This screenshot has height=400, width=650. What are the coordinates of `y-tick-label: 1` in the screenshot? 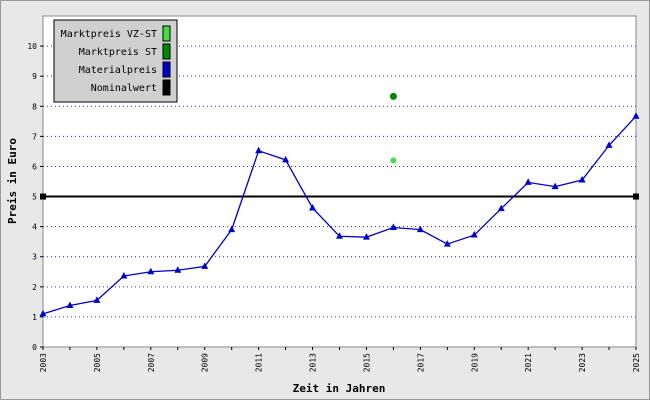 It's located at (34, 317).